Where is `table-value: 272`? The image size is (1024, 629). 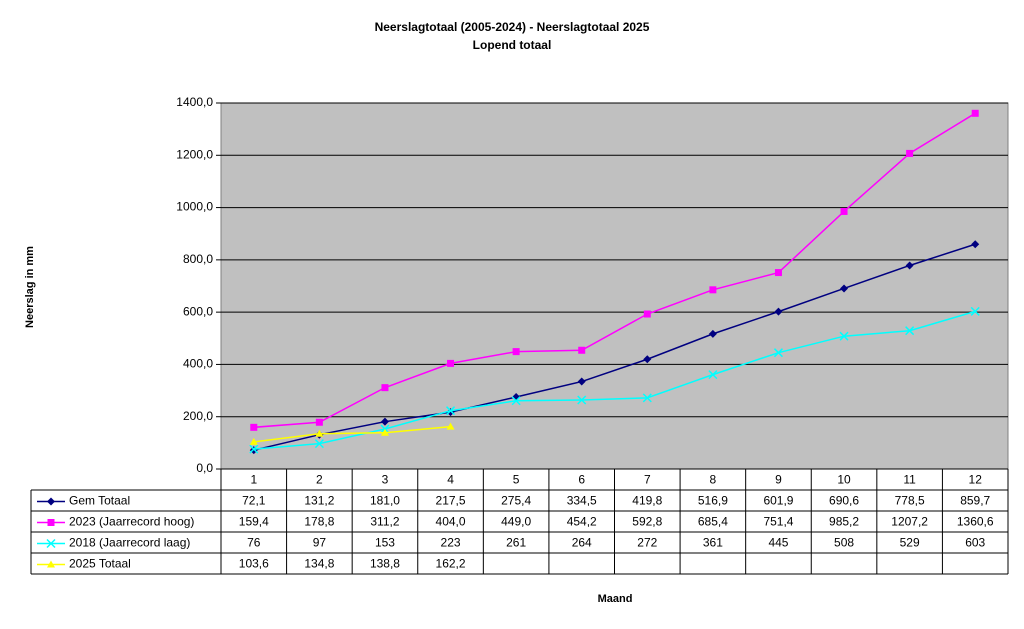 table-value: 272 is located at coordinates (647, 543).